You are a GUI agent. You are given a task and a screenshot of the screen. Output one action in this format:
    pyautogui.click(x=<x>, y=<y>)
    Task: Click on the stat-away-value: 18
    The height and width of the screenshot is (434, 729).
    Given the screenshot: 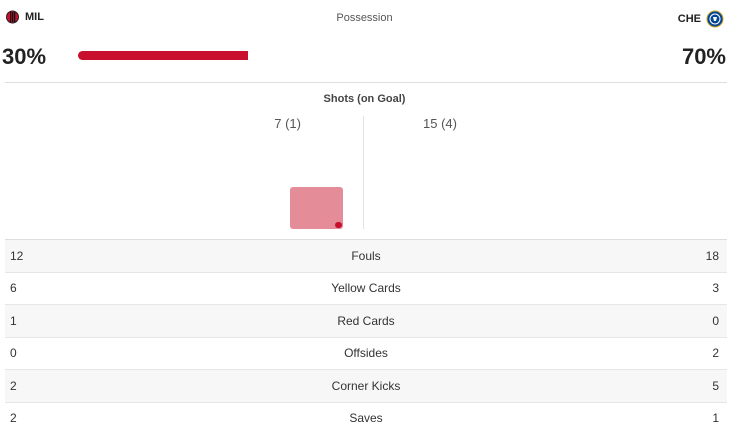 What is the action you would take?
    pyautogui.click(x=712, y=256)
    